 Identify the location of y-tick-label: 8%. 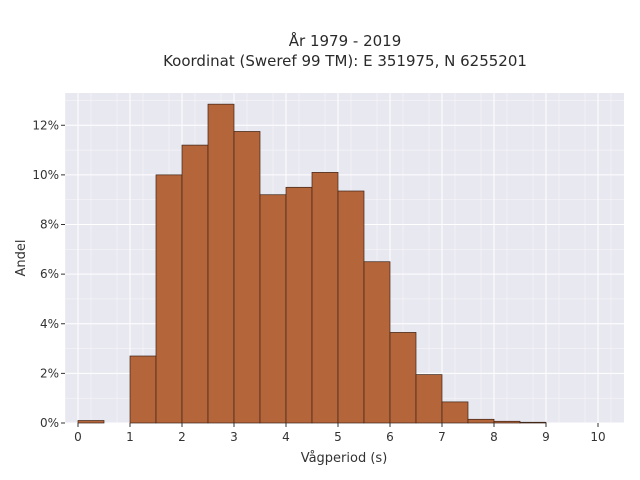
(49, 225).